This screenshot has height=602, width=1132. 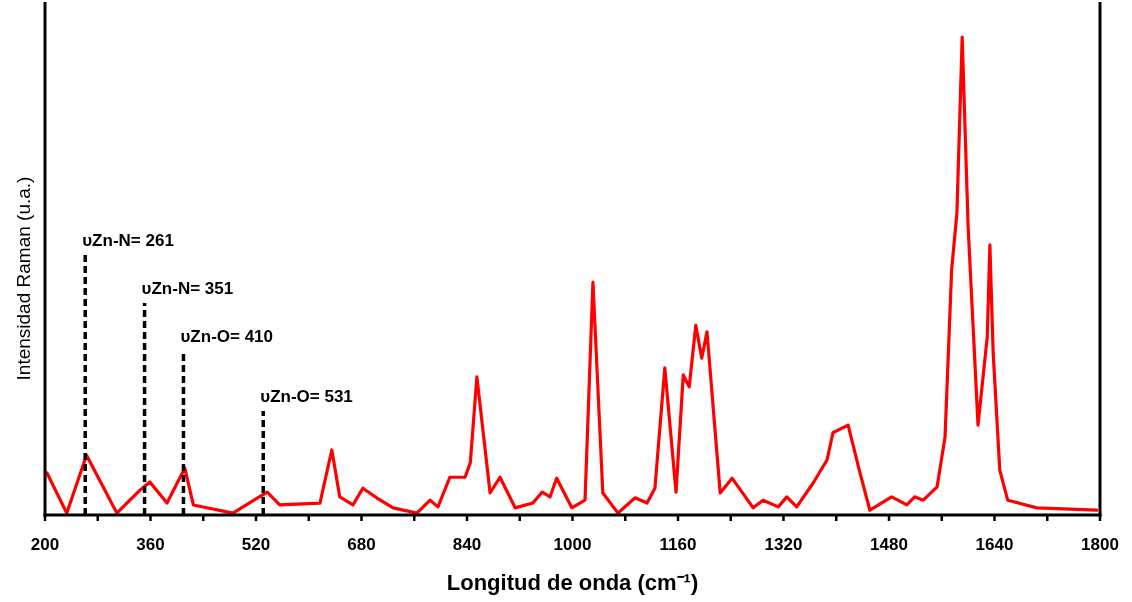 What do you see at coordinates (994, 544) in the screenshot?
I see `x-tick-label: 1640` at bounding box center [994, 544].